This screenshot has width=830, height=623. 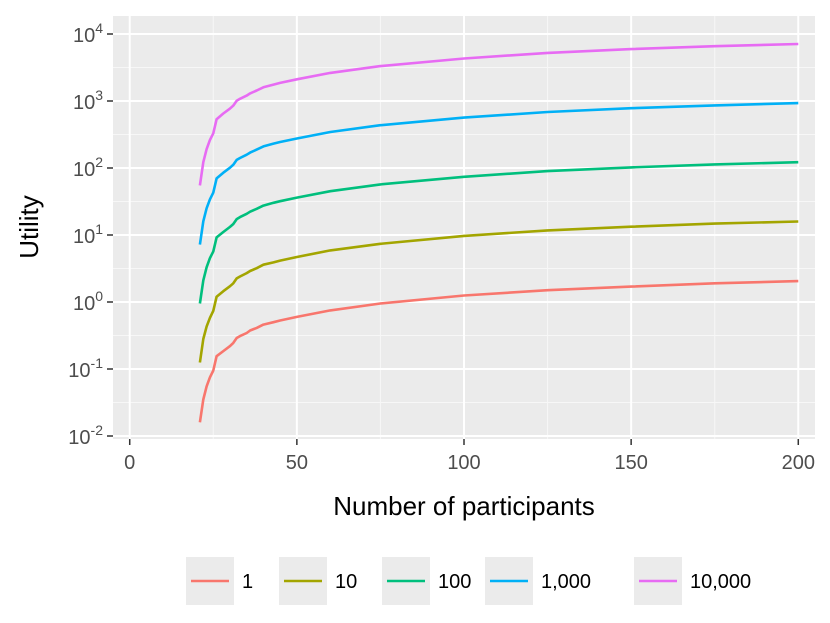 I want to click on x-axis: 0 50 100 150 200, so click(x=469, y=456).